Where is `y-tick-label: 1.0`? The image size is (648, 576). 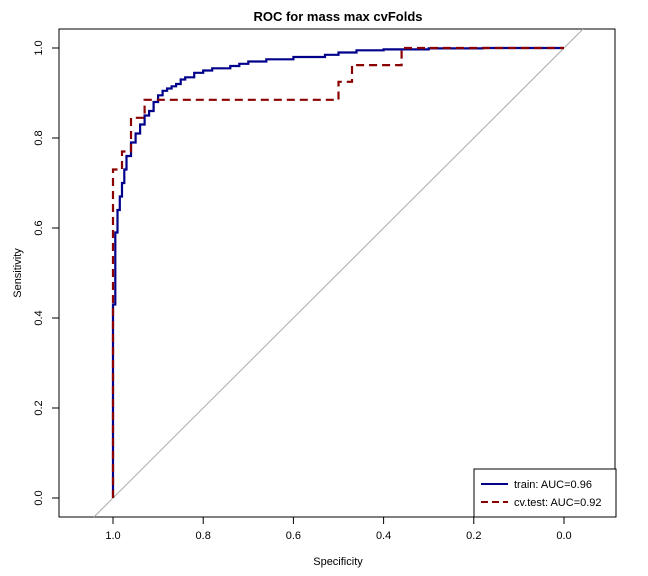
y-tick-label: 1.0 is located at coordinates (39, 47).